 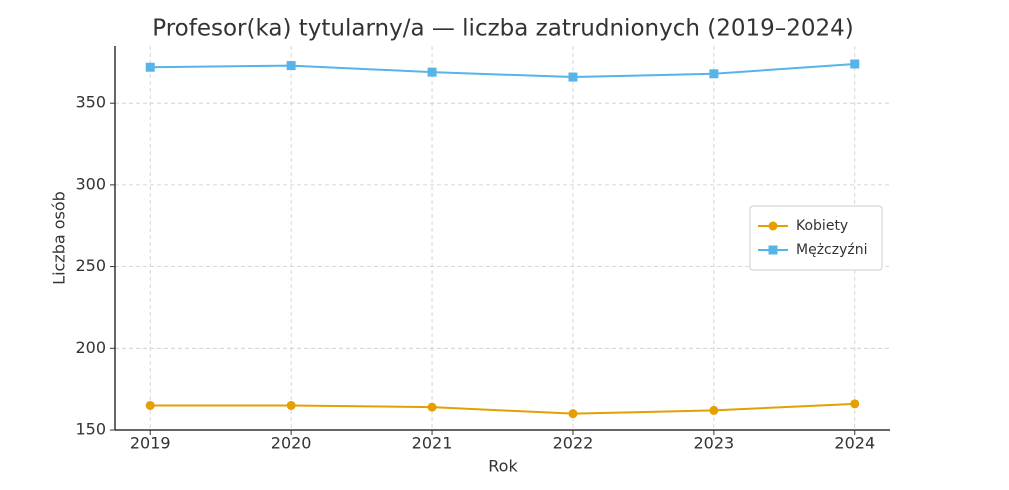 I want to click on legend-label: Mężczyźni, so click(x=831, y=250).